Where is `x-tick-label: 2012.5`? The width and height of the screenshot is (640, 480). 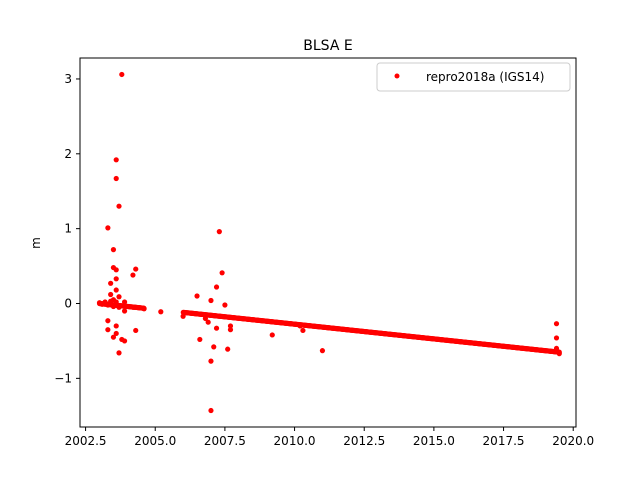
x-tick-label: 2012.5 is located at coordinates (364, 441).